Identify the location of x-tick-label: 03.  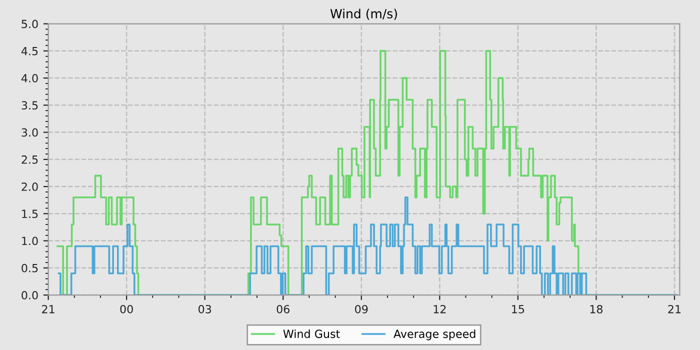
(205, 309).